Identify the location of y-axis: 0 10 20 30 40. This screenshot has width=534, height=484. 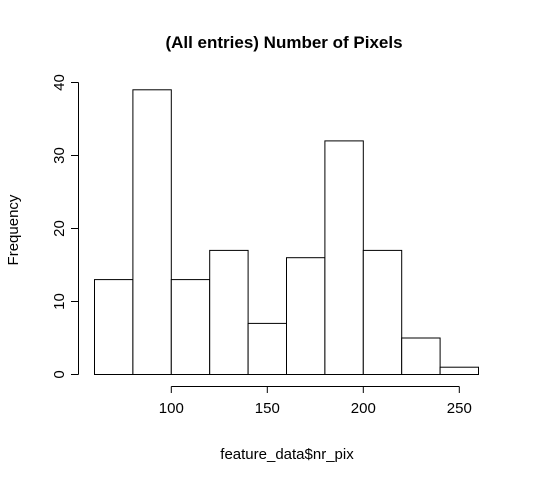
(65, 226).